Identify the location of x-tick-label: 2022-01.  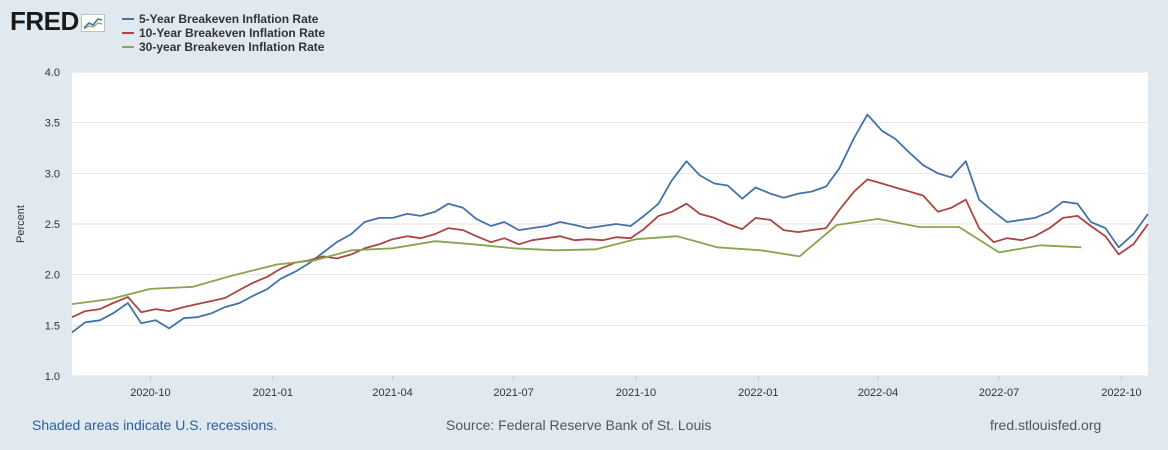
(758, 393).